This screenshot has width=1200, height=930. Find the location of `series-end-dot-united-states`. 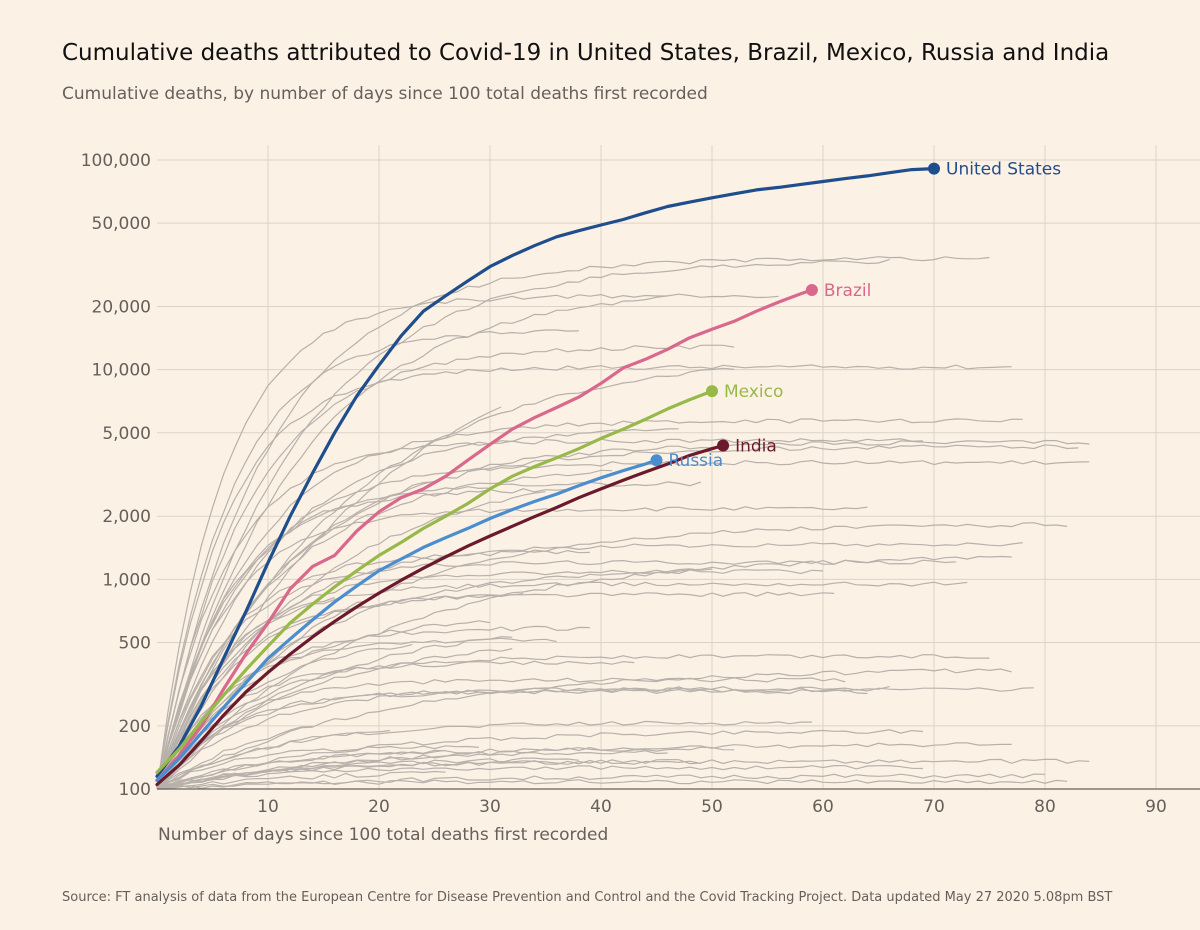

series-end-dot-united-states is located at coordinates (934, 168).